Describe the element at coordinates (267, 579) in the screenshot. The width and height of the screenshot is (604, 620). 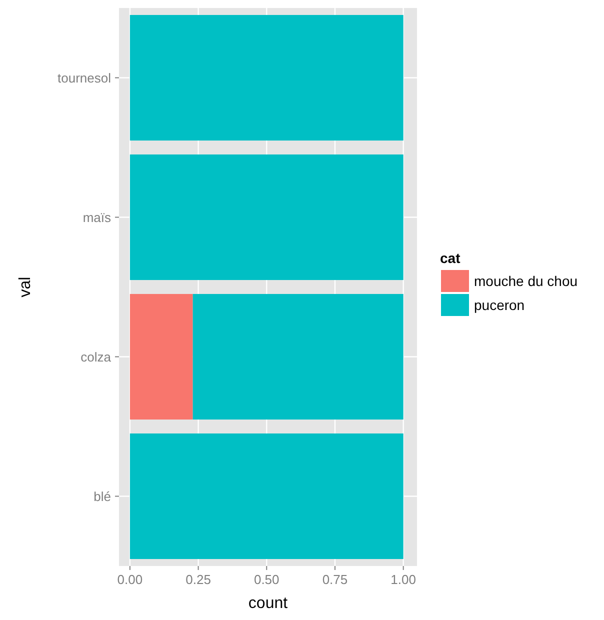
I see `x-tick-label: 0.50` at that location.